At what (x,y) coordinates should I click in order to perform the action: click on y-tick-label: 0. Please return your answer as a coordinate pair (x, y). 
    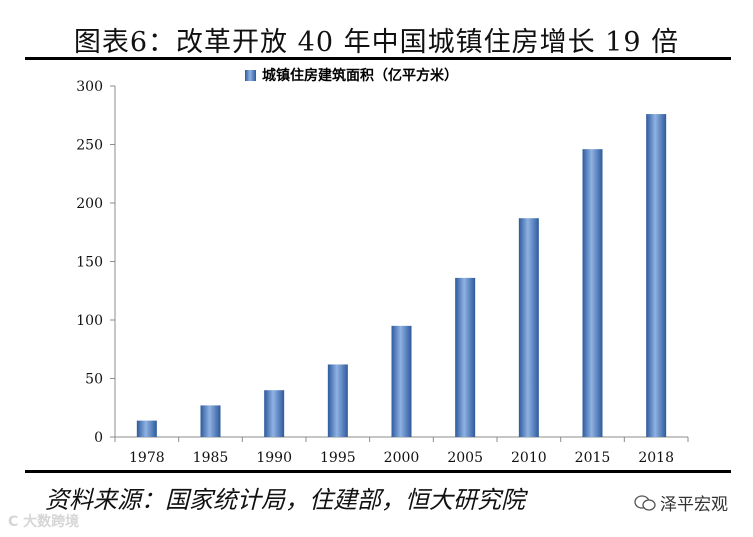
    Looking at the image, I should click on (98, 438).